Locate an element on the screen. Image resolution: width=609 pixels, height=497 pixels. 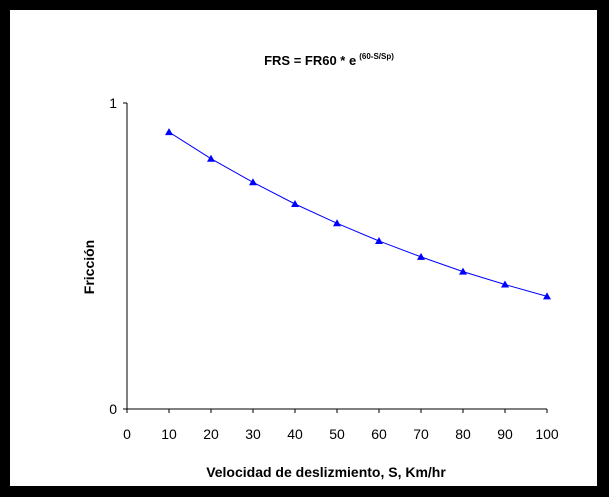
chart-title-superscript: (60-S/Sp) is located at coordinates (376, 56).